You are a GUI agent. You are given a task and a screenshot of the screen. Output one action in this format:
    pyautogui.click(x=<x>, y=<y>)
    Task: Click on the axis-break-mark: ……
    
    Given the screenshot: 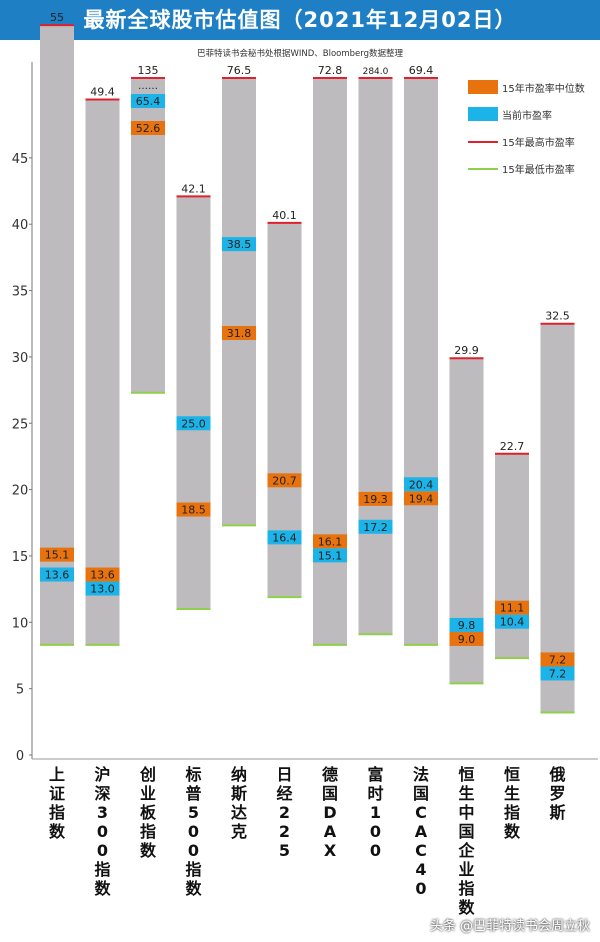 What is the action you would take?
    pyautogui.click(x=148, y=86)
    